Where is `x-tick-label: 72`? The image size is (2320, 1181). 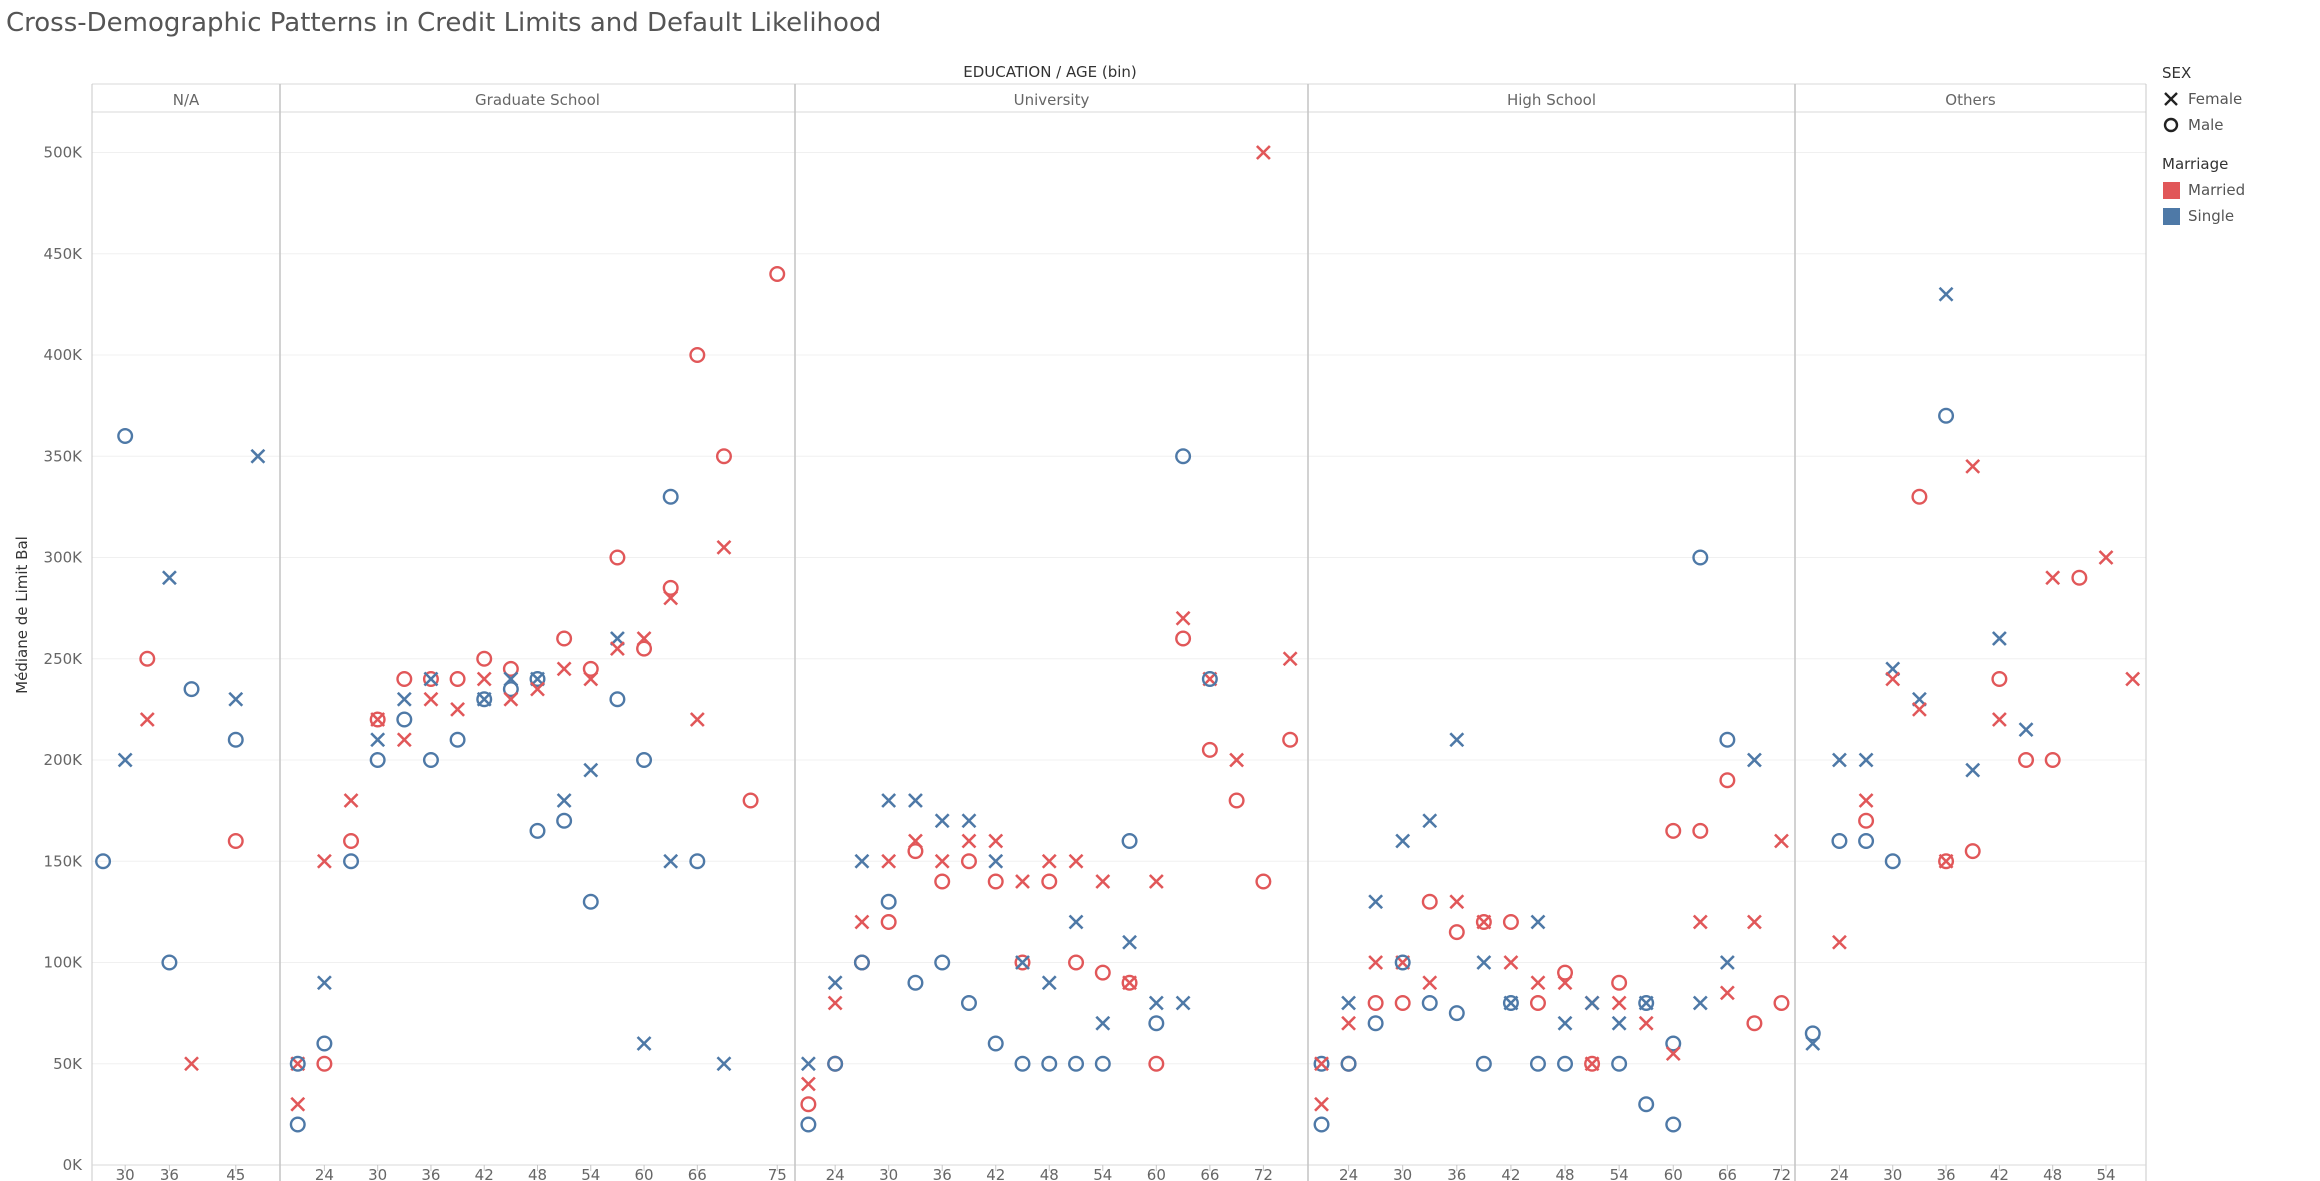
x-tick-label: 72 is located at coordinates (1781, 1173).